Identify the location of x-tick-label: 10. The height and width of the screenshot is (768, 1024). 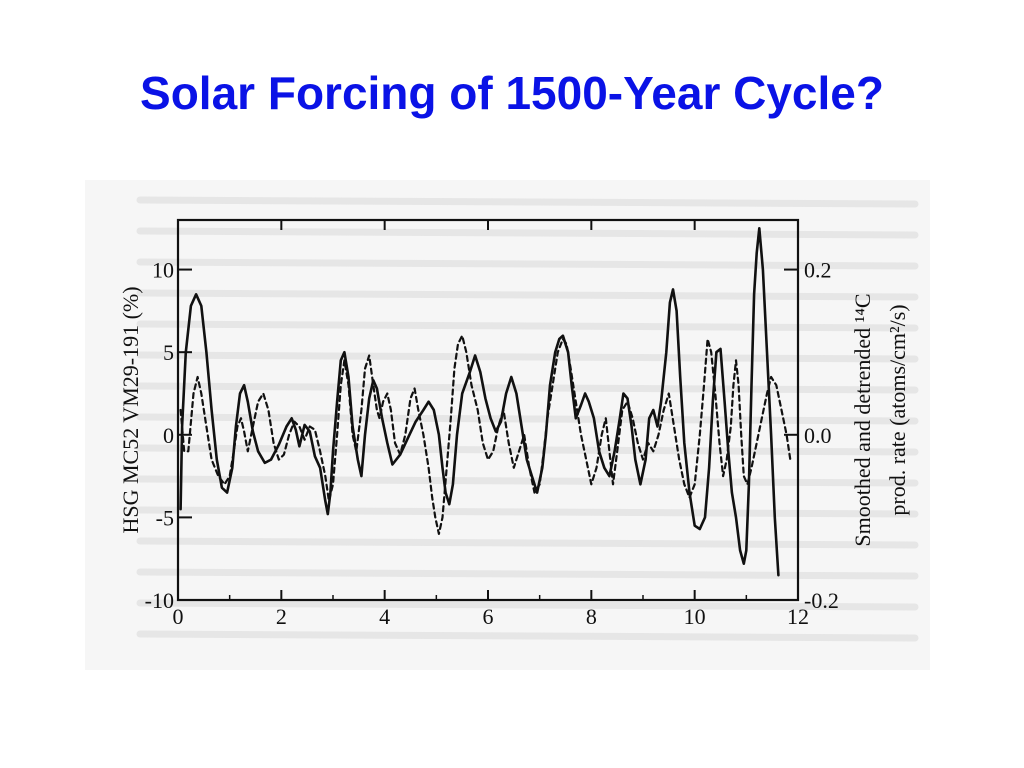
(695, 616).